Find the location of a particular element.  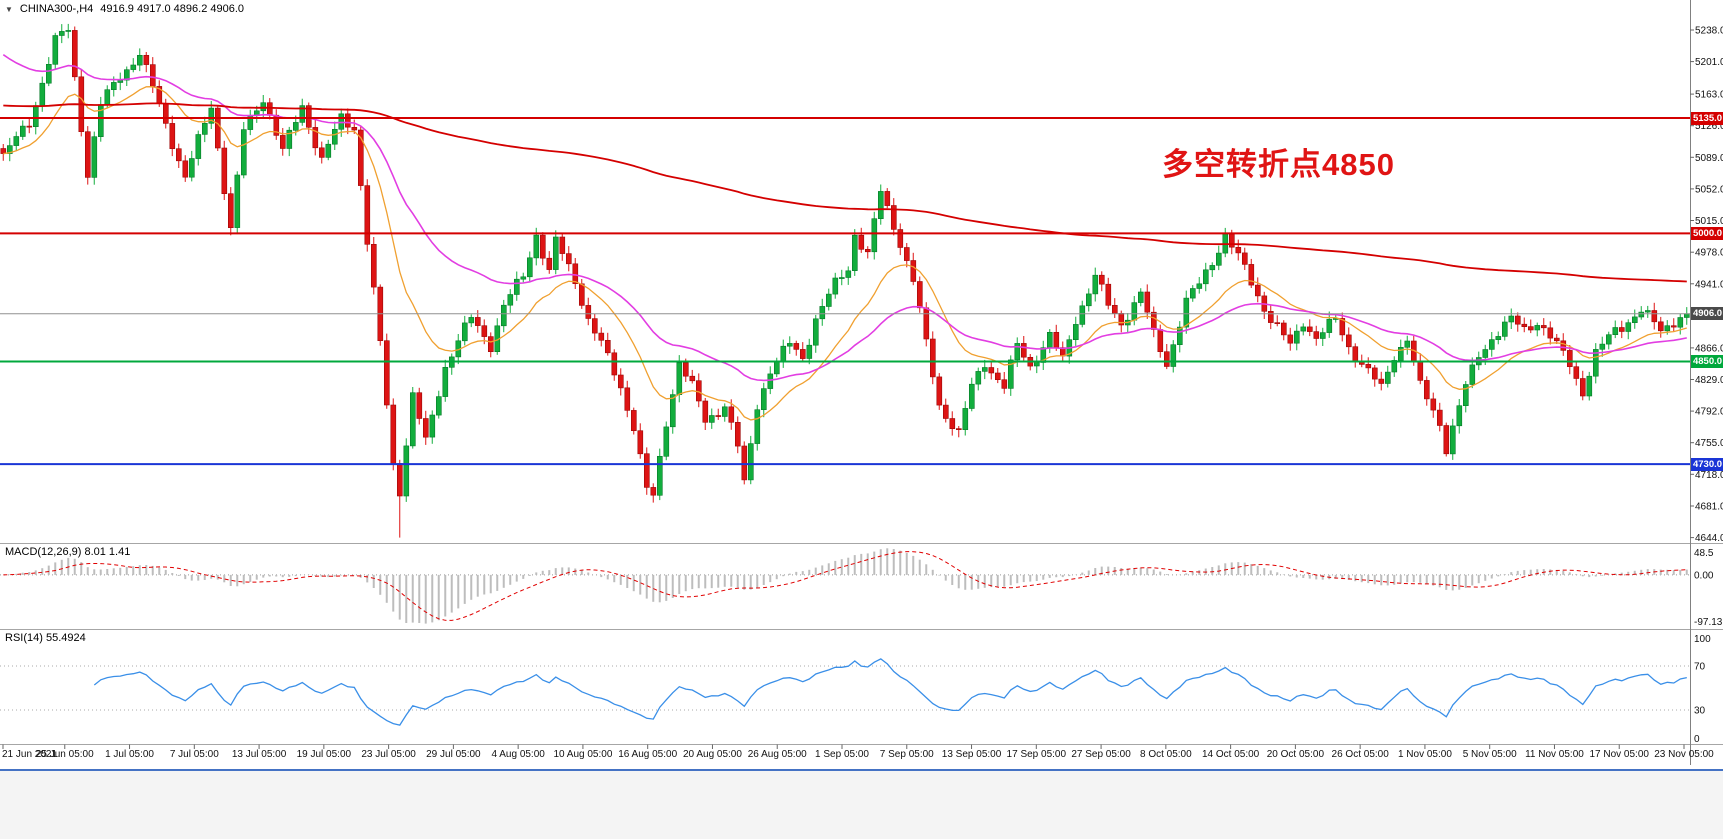

svg-text: 13 Sep 05:00 is located at coordinates (972, 754).